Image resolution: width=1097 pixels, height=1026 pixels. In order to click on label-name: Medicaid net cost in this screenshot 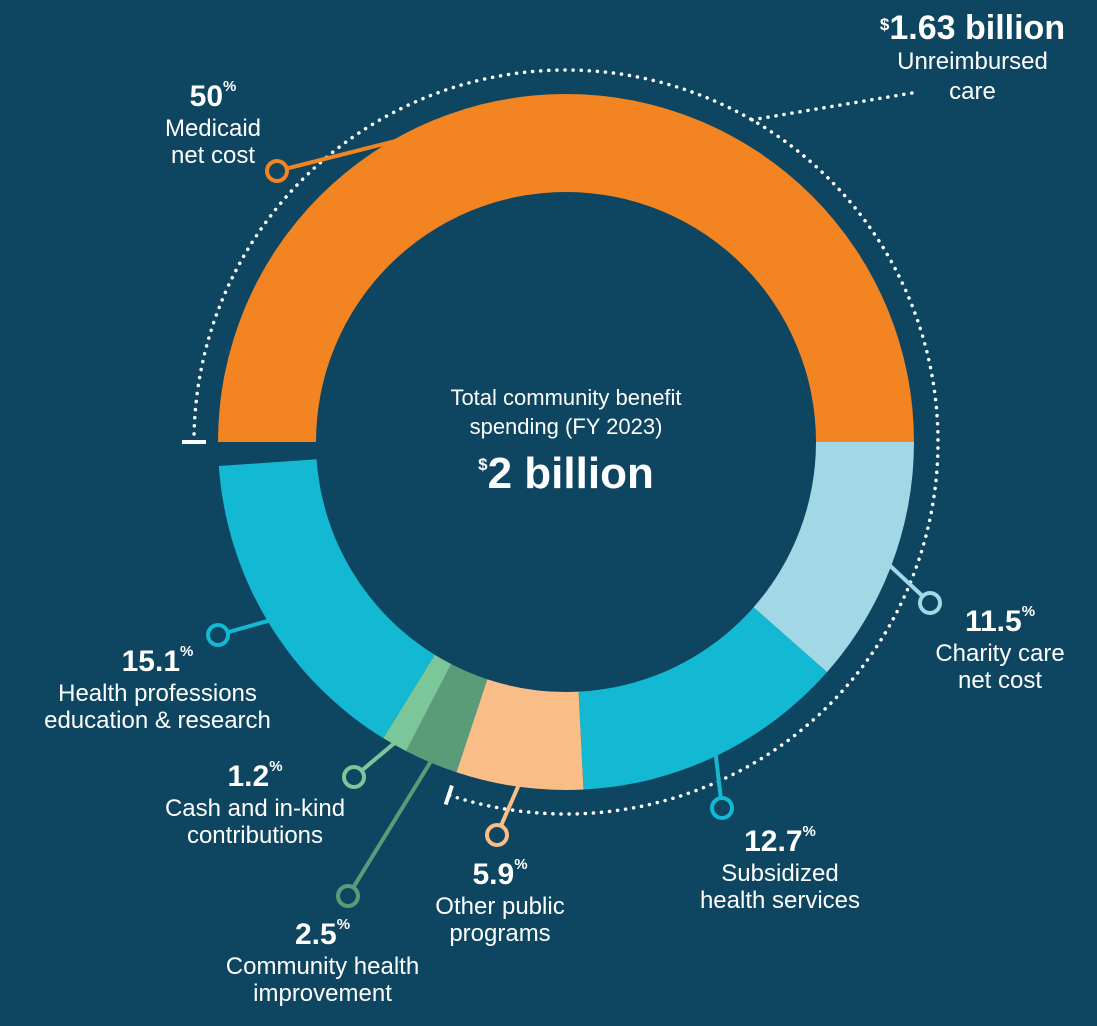, I will do `click(213, 142)`.